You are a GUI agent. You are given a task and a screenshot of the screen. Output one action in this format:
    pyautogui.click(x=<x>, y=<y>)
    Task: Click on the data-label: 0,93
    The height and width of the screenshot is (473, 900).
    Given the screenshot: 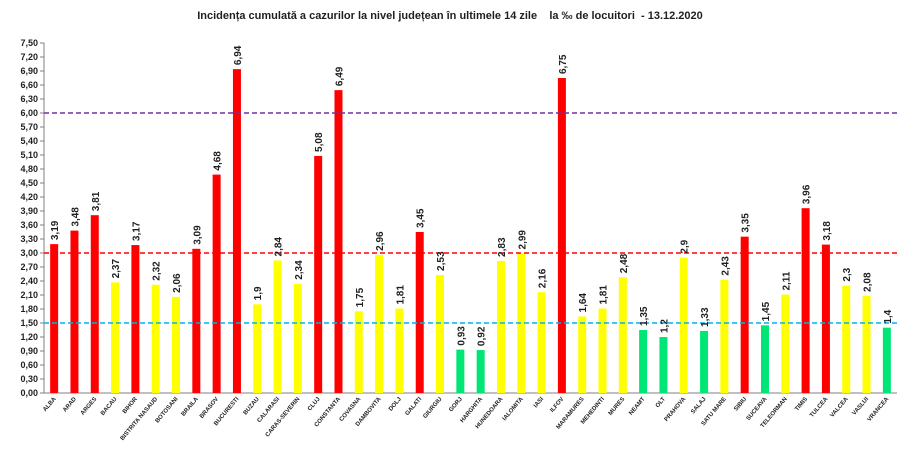 What is the action you would take?
    pyautogui.click(x=461, y=336)
    